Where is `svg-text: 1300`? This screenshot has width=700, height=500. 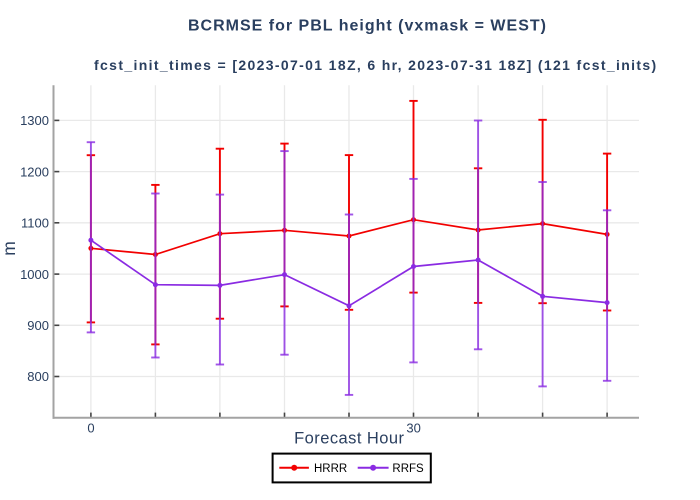
svg-text: 1300 is located at coordinates (34, 120).